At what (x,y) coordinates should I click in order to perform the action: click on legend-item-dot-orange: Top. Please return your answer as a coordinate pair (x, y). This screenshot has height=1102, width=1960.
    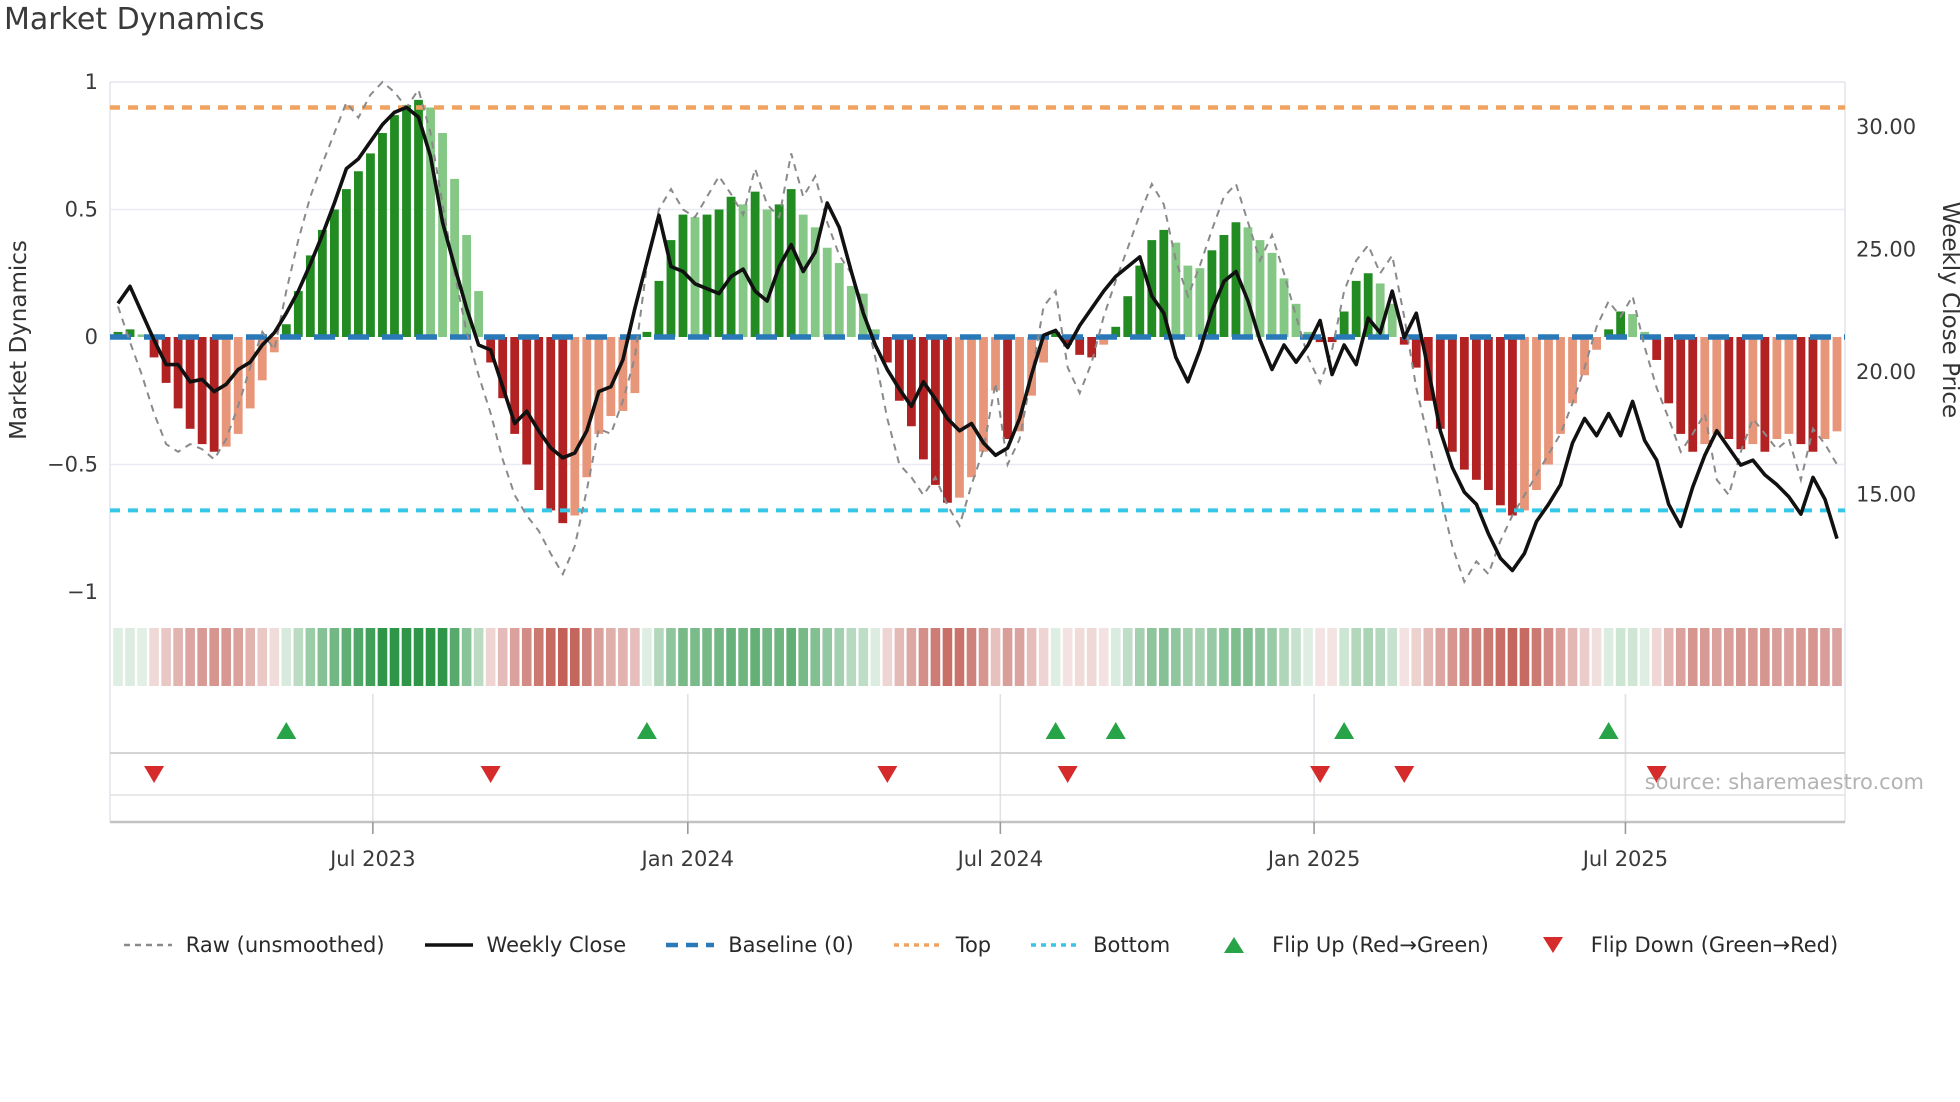
    Looking at the image, I should click on (941, 945).